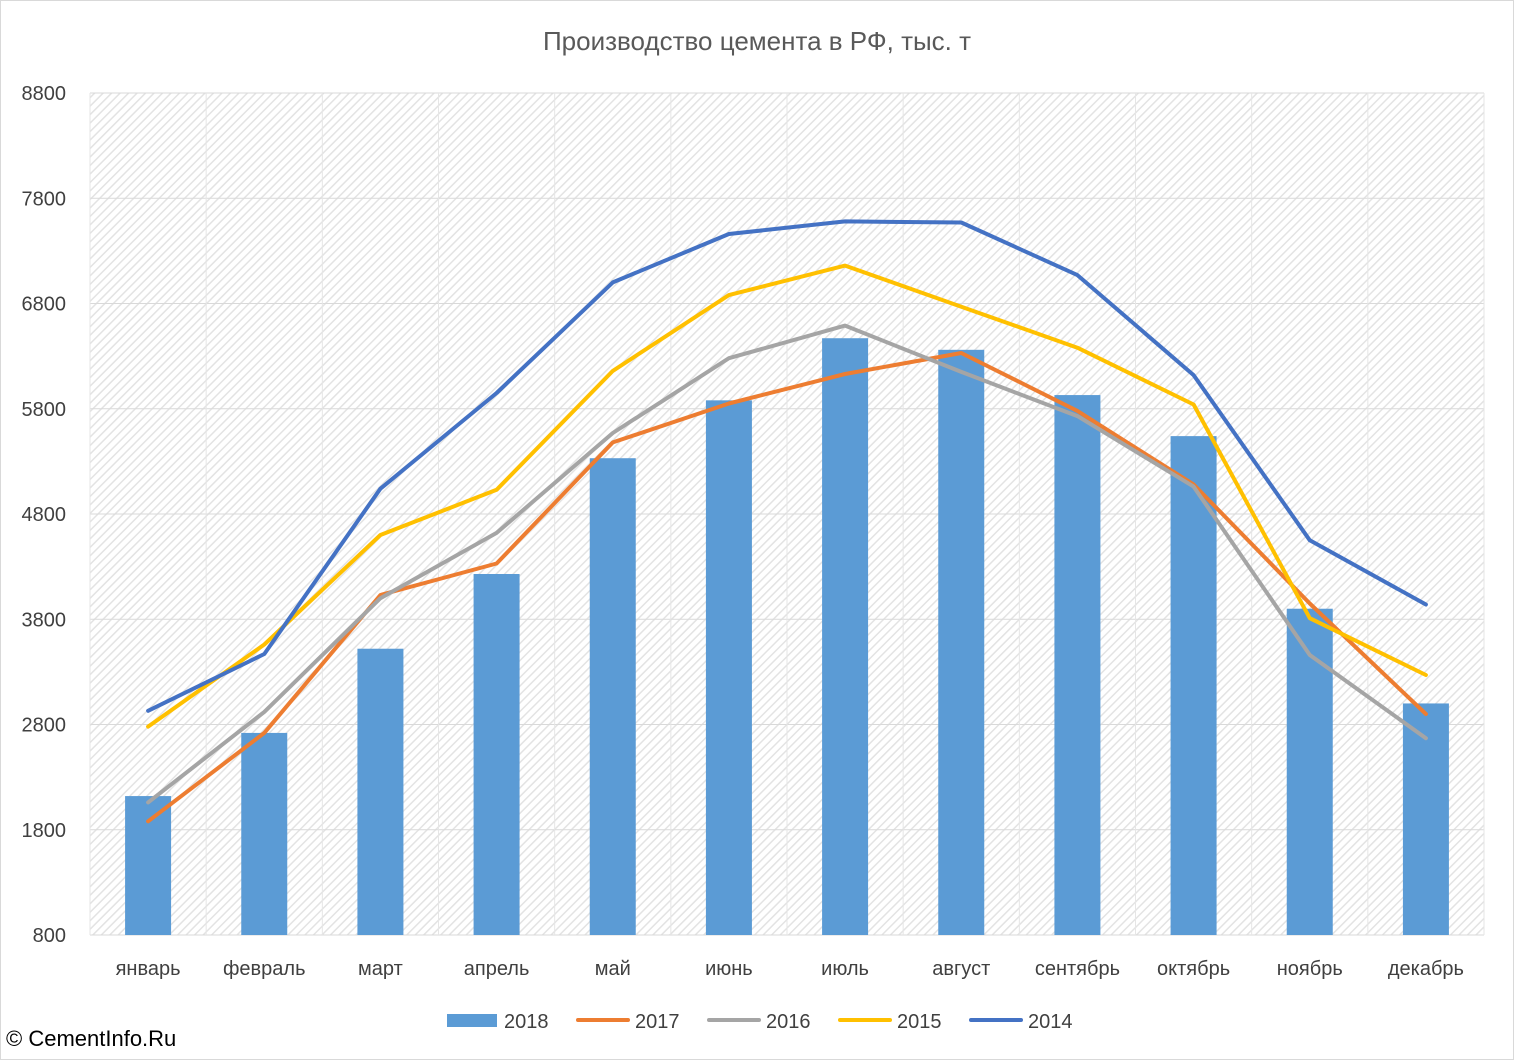 The image size is (1514, 1060). Describe the element at coordinates (729, 969) in the screenshot. I see `x-tick-label: июнь` at that location.